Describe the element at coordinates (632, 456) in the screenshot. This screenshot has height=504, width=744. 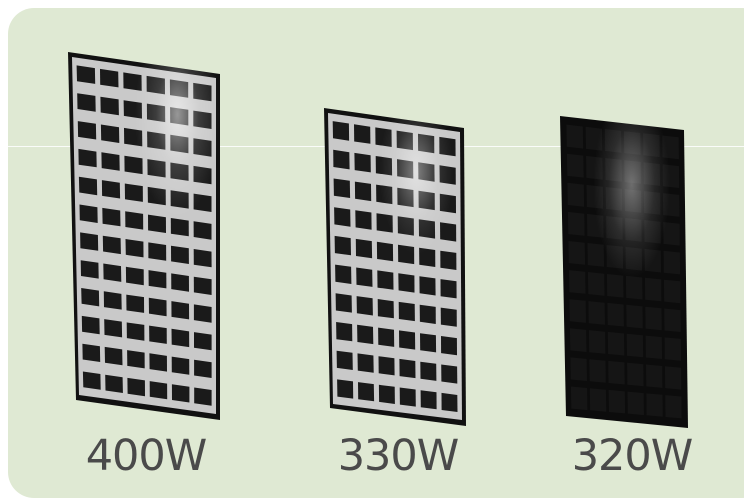
I see `panel-320w-label: 320W` at that location.